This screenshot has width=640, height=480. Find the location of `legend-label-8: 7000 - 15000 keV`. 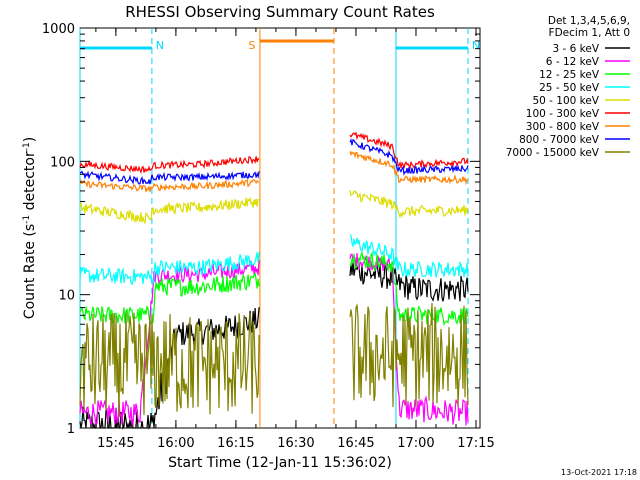

legend-label-8: 7000 - 15000 keV is located at coordinates (553, 153).